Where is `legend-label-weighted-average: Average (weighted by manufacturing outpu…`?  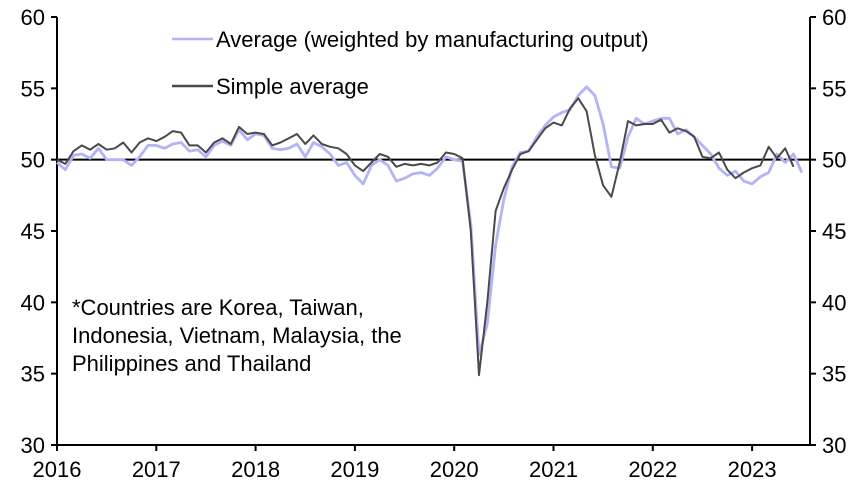
legend-label-weighted-average: Average (weighted by manufacturing outpu… is located at coordinates (432, 39).